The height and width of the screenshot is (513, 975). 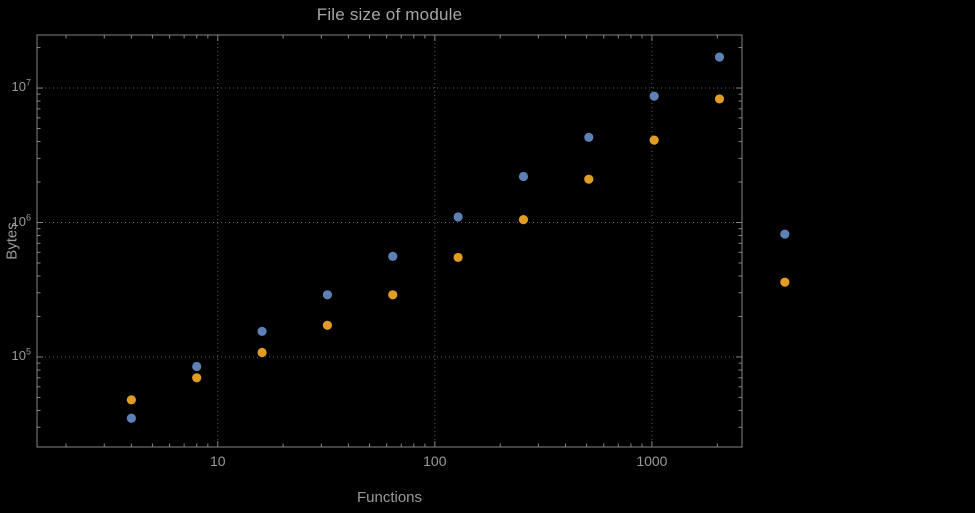 What do you see at coordinates (389, 497) in the screenshot?
I see `x-axis-label: Functions` at bounding box center [389, 497].